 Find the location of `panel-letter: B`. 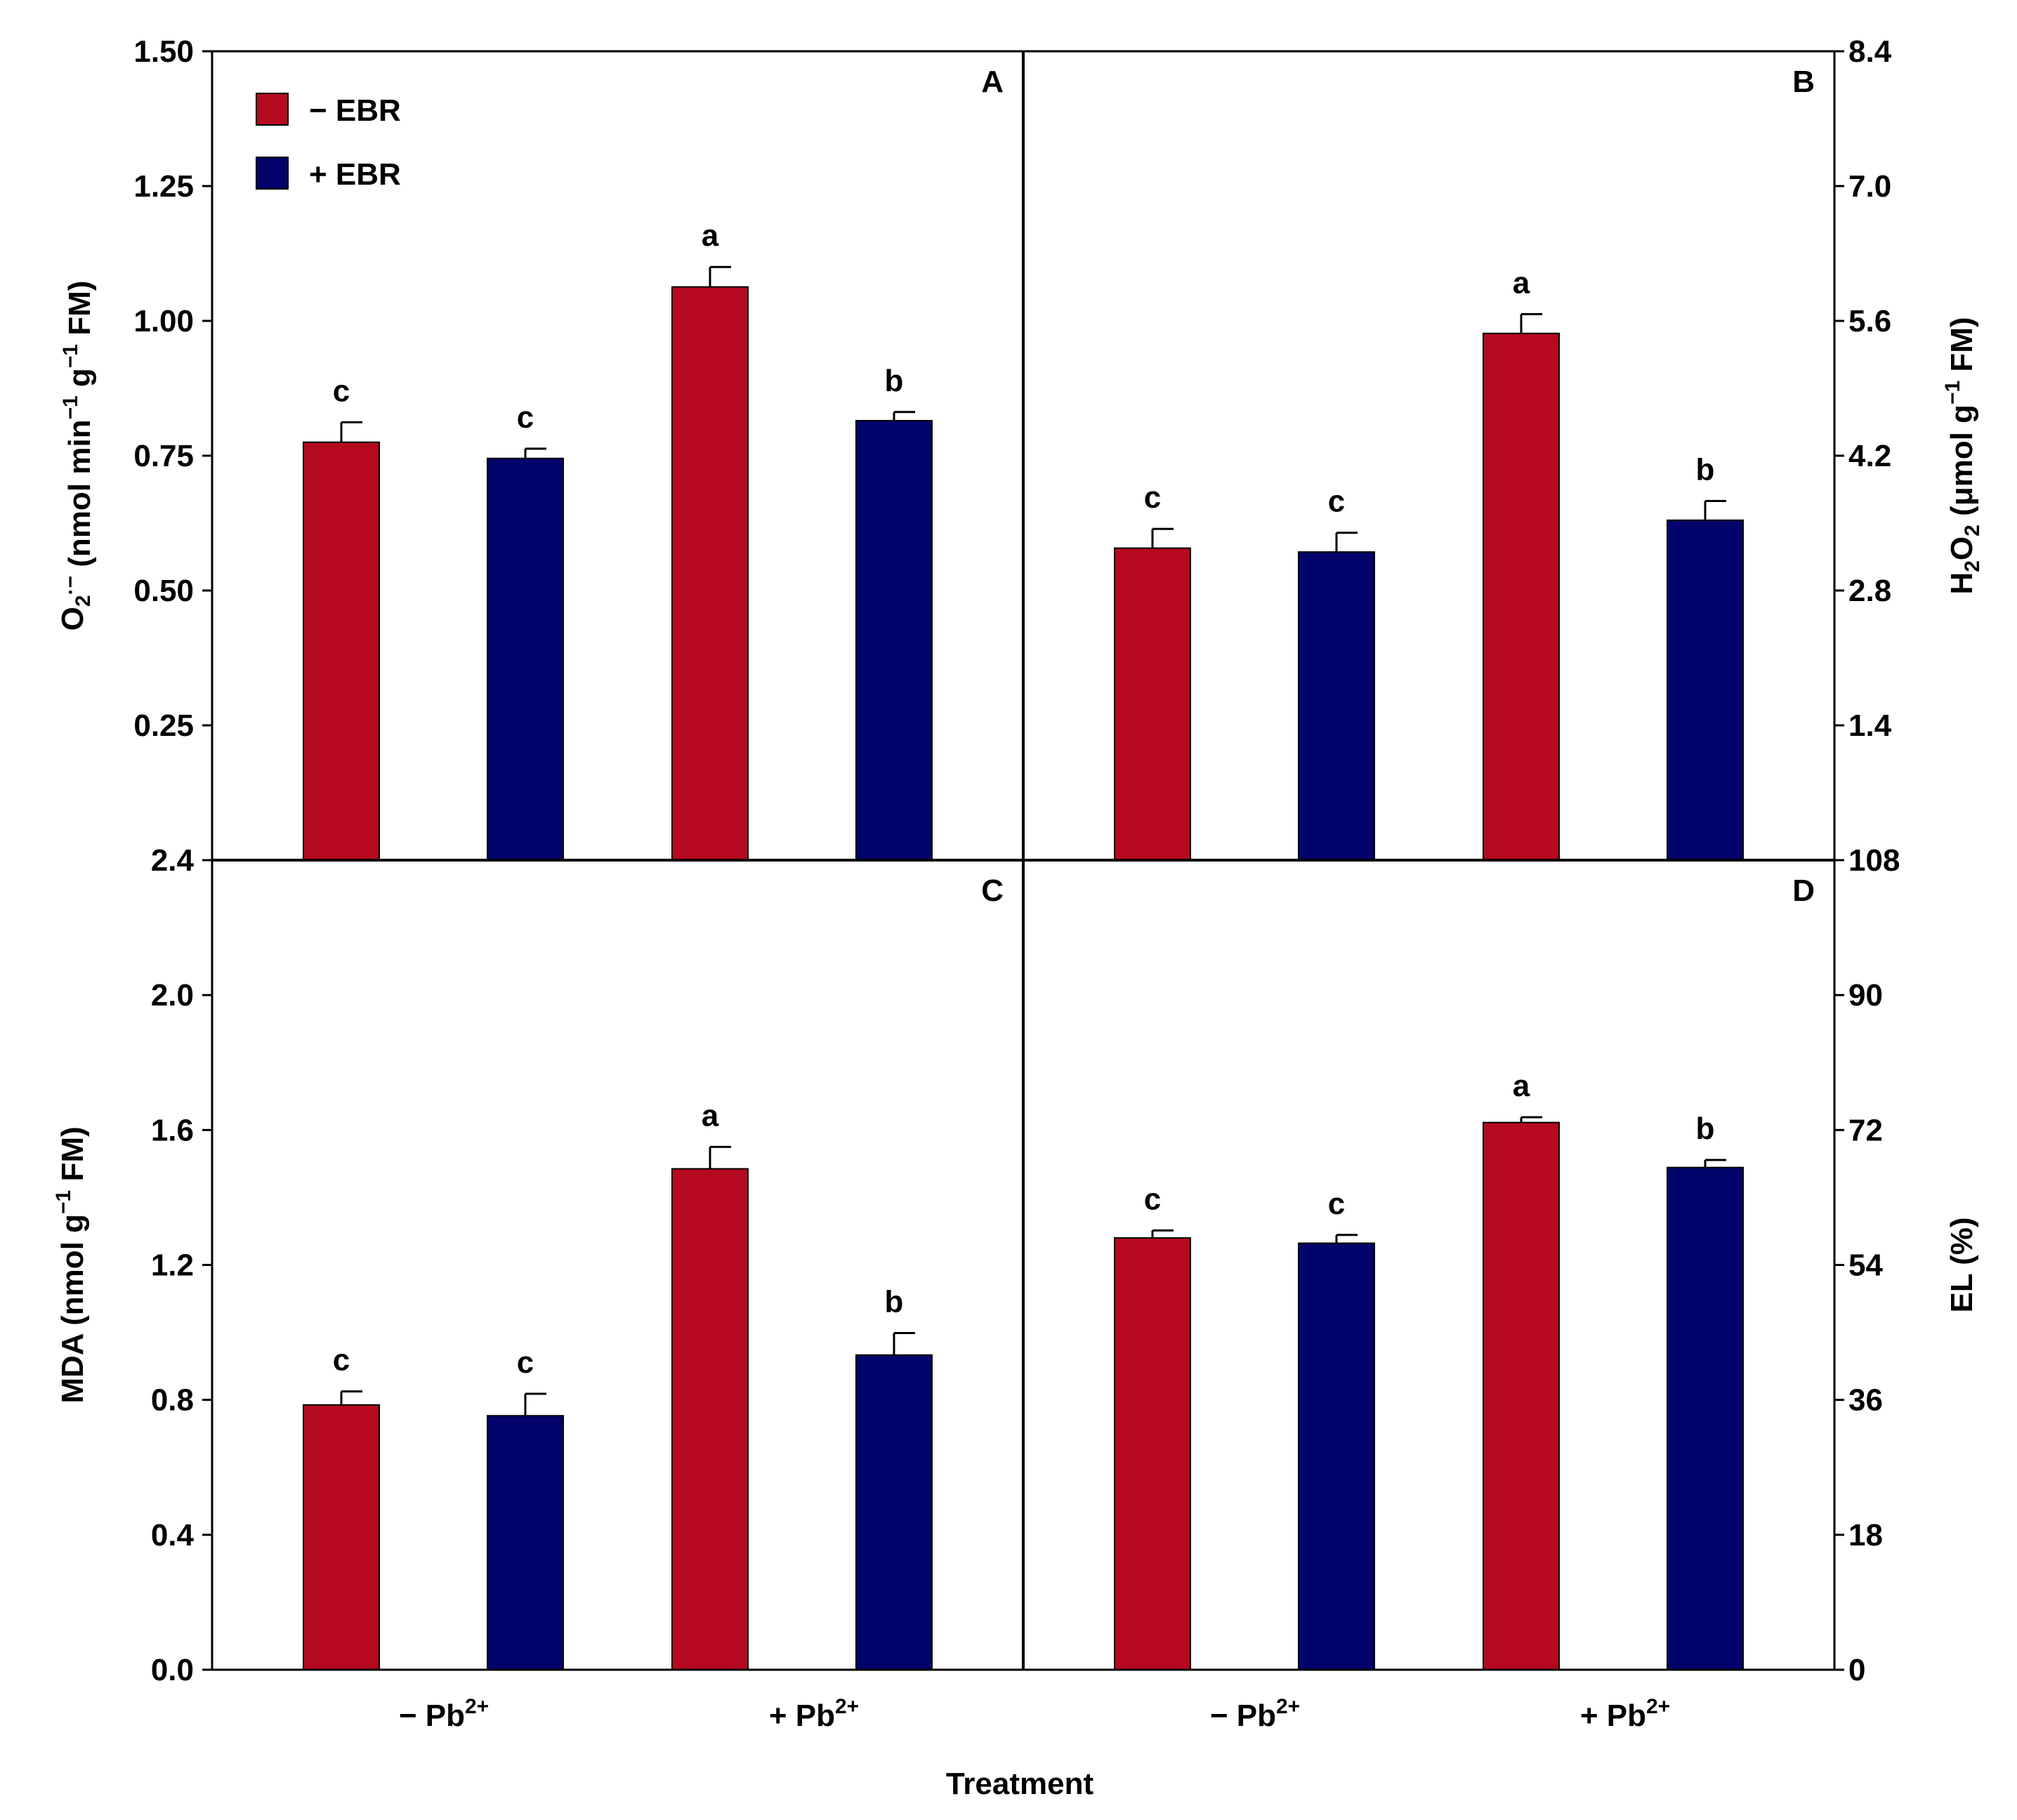

panel-letter: B is located at coordinates (1804, 82).